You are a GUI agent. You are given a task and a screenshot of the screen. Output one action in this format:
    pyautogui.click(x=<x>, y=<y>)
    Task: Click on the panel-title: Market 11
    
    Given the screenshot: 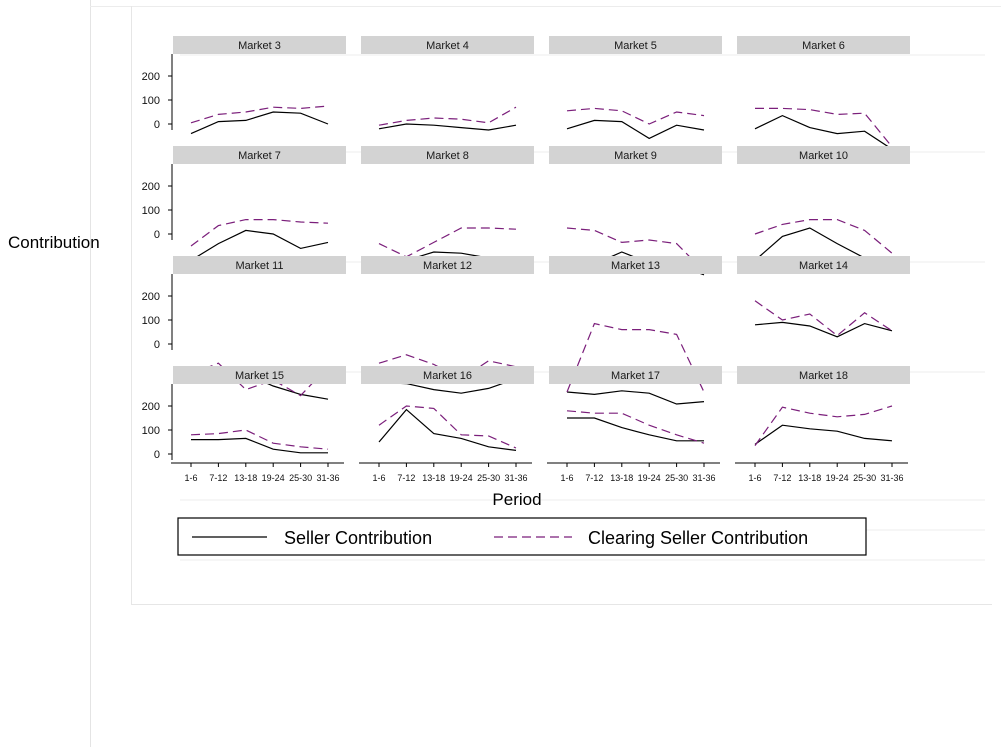 What is the action you would take?
    pyautogui.click(x=259, y=266)
    